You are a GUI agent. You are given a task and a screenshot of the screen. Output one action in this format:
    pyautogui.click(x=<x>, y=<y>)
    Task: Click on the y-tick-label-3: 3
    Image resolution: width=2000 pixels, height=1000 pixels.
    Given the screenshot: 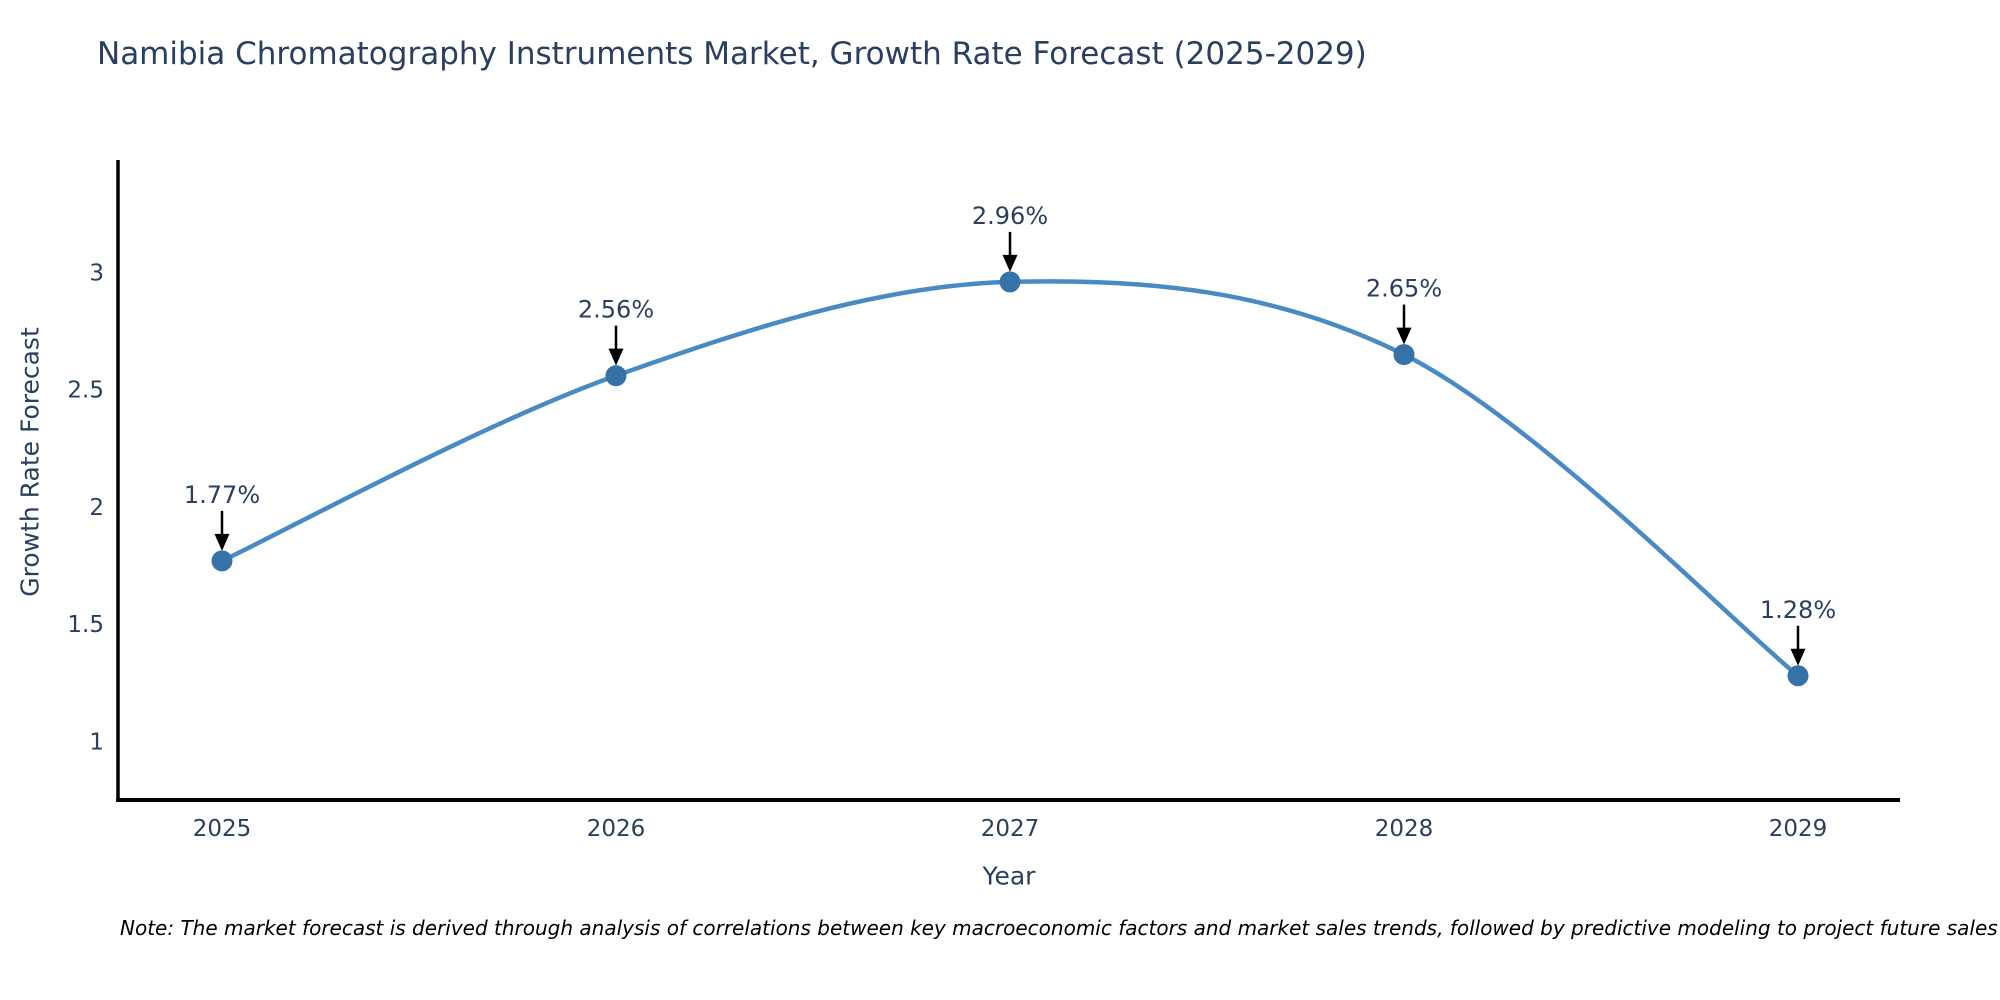 What is the action you would take?
    pyautogui.click(x=96, y=274)
    